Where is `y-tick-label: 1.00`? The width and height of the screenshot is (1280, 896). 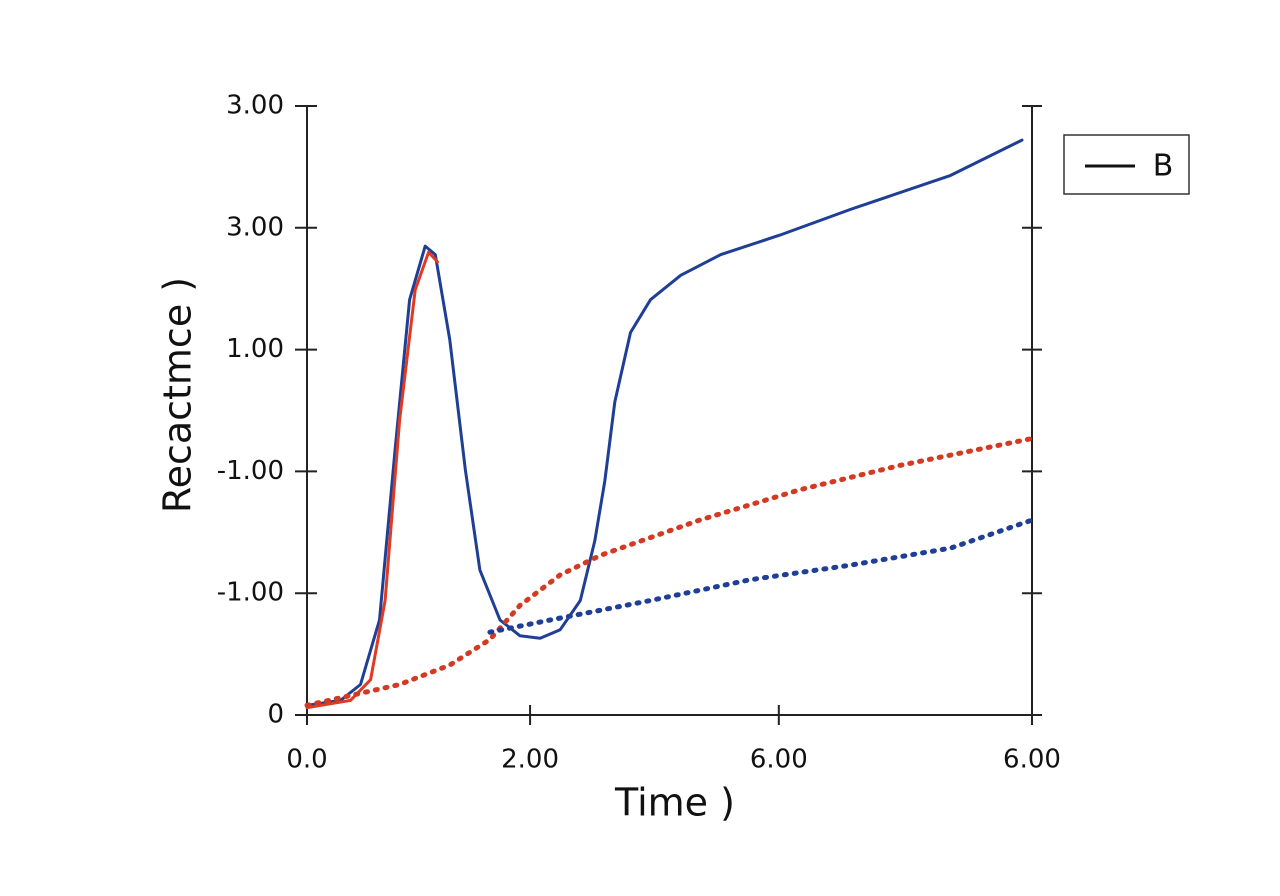
y-tick-label: 1.00 is located at coordinates (255, 349).